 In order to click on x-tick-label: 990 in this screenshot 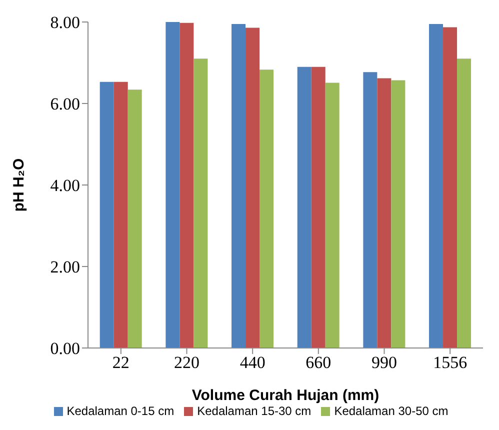, I will do `click(384, 362)`.